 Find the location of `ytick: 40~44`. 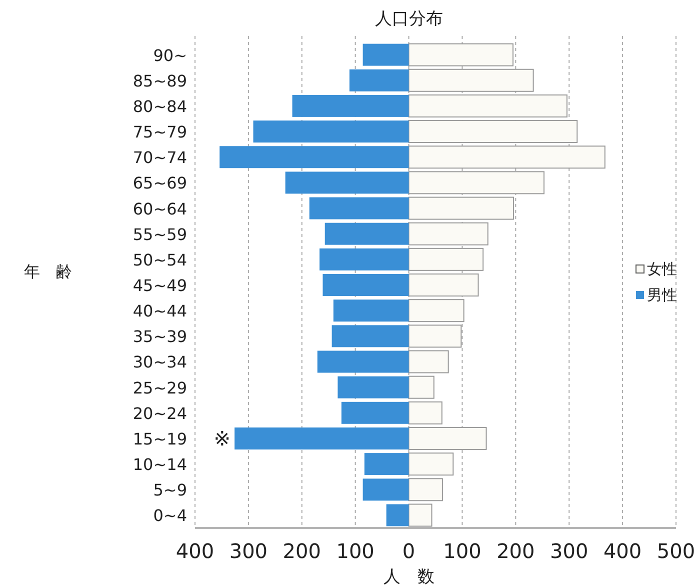

ytick: 40~44 is located at coordinates (159, 311).